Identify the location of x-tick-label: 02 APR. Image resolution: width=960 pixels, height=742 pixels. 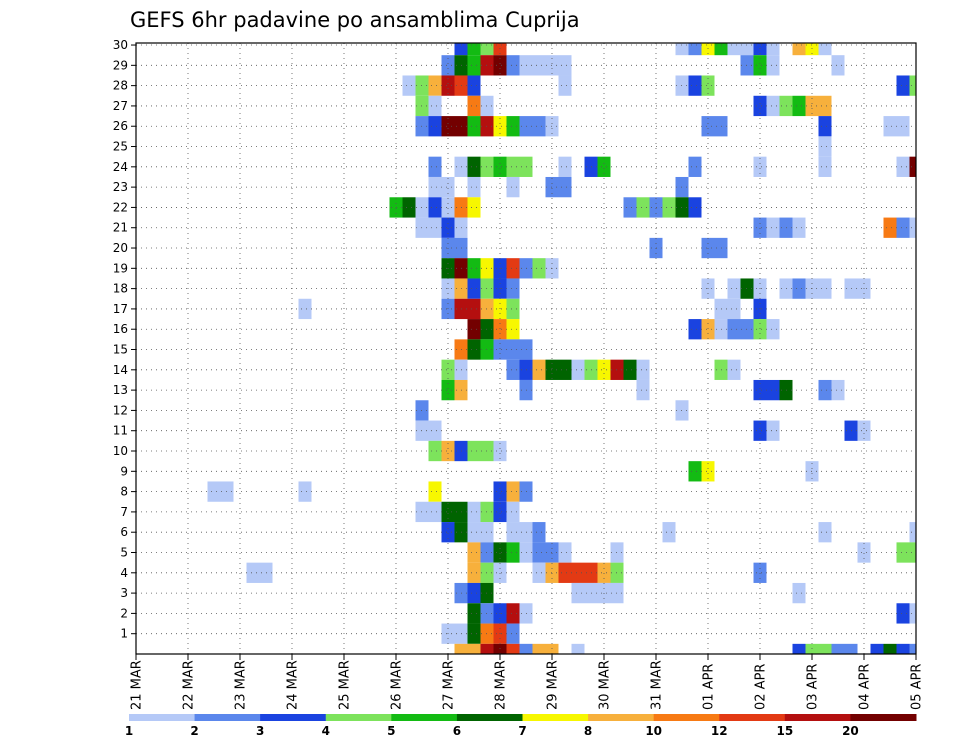
(761, 687).